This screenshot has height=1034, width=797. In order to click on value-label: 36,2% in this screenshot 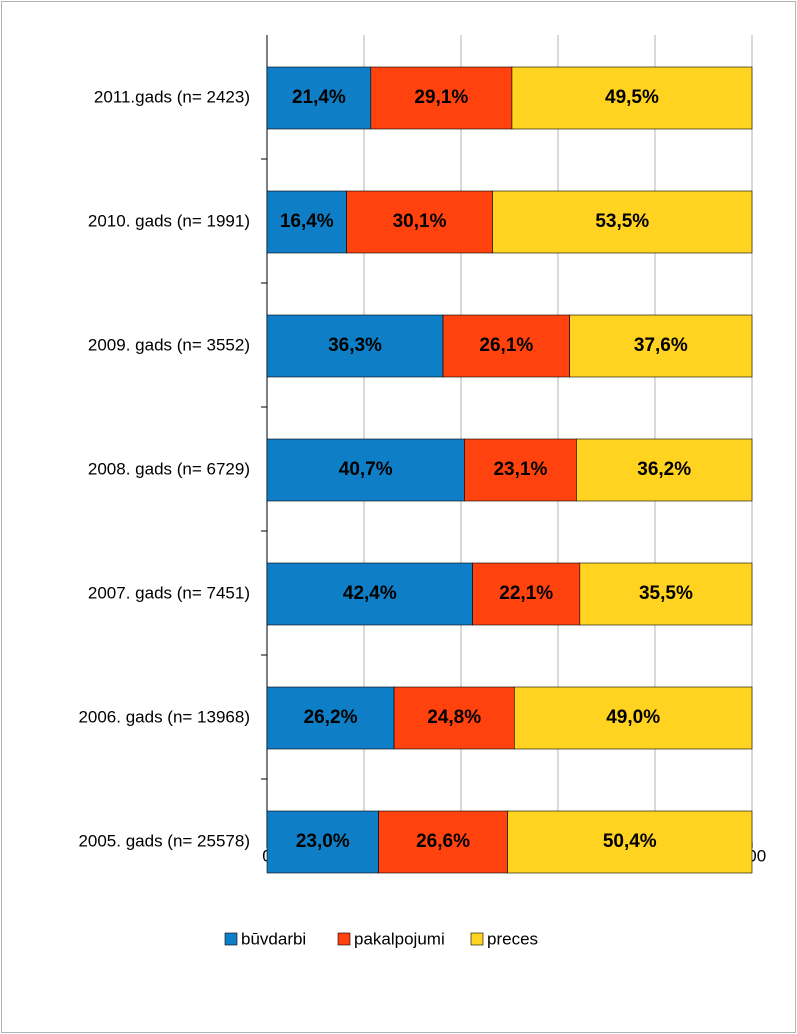, I will do `click(664, 469)`.